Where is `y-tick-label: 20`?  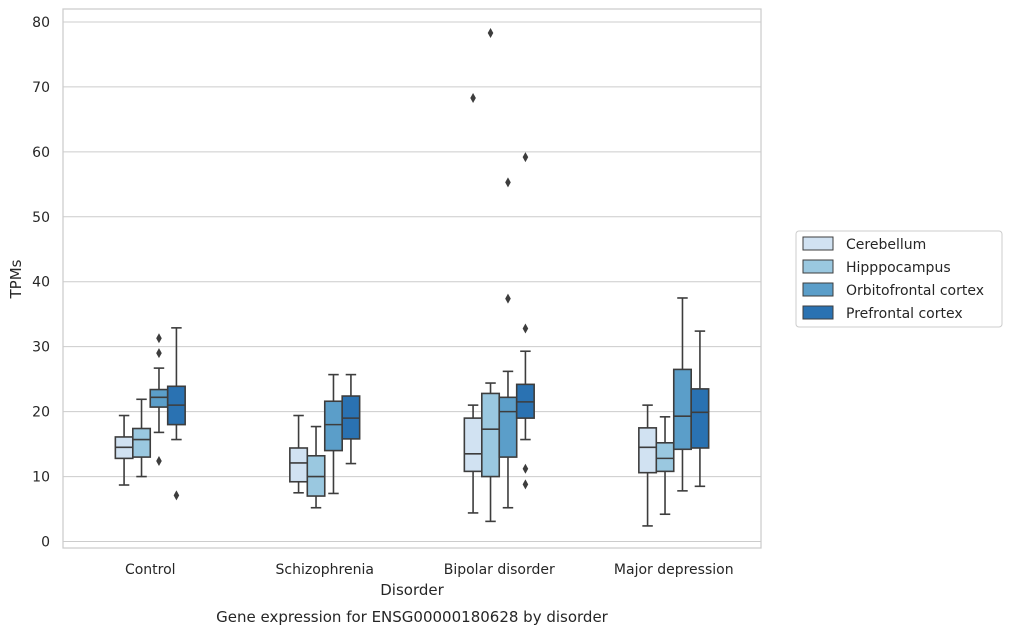 y-tick-label: 20 is located at coordinates (41, 413).